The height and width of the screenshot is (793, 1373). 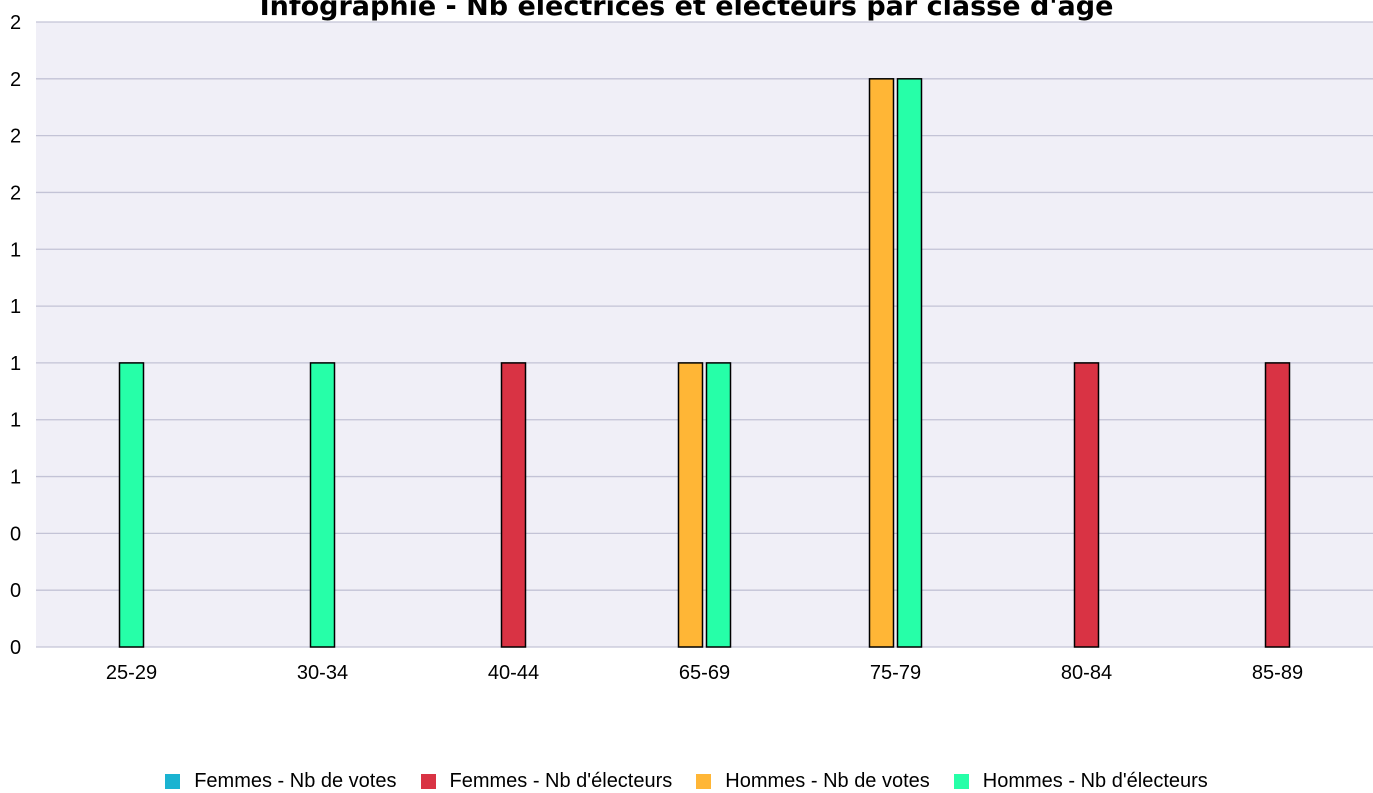 What do you see at coordinates (295, 781) in the screenshot?
I see `legend-label: Femmes - Nb de votes` at bounding box center [295, 781].